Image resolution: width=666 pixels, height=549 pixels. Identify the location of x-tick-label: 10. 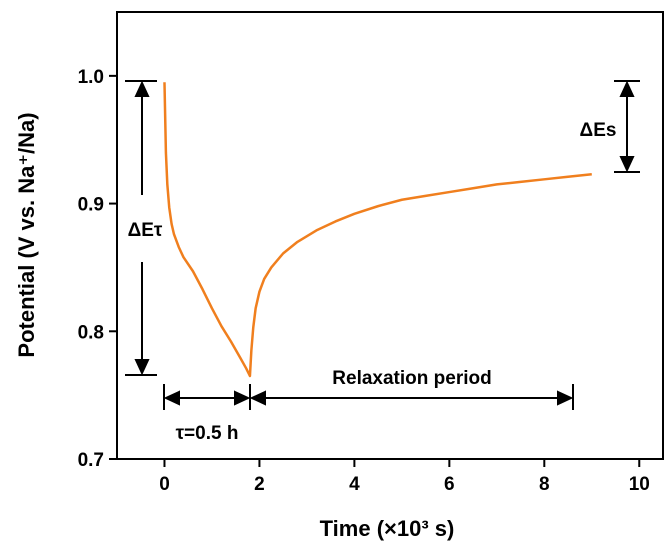
(639, 484).